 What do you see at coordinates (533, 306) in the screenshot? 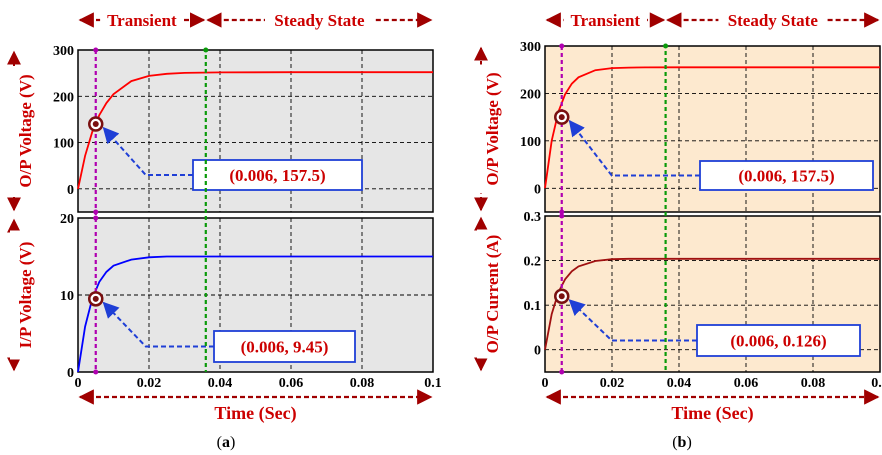
I see `y-tick-label: 0.1` at bounding box center [533, 306].